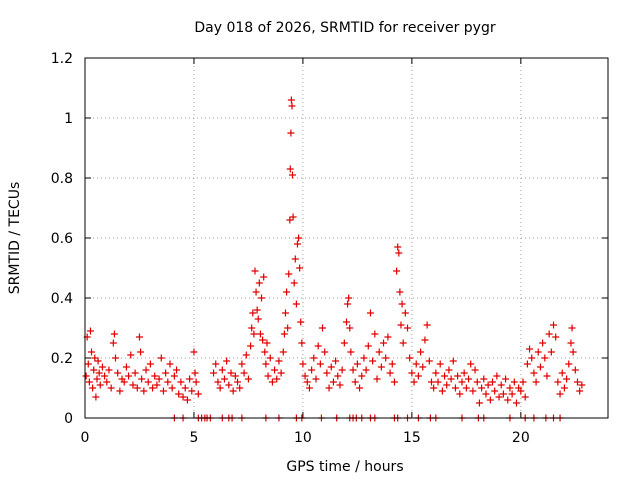 The width and height of the screenshot is (640, 480). I want to click on x-tick-label: 15, so click(412, 438).